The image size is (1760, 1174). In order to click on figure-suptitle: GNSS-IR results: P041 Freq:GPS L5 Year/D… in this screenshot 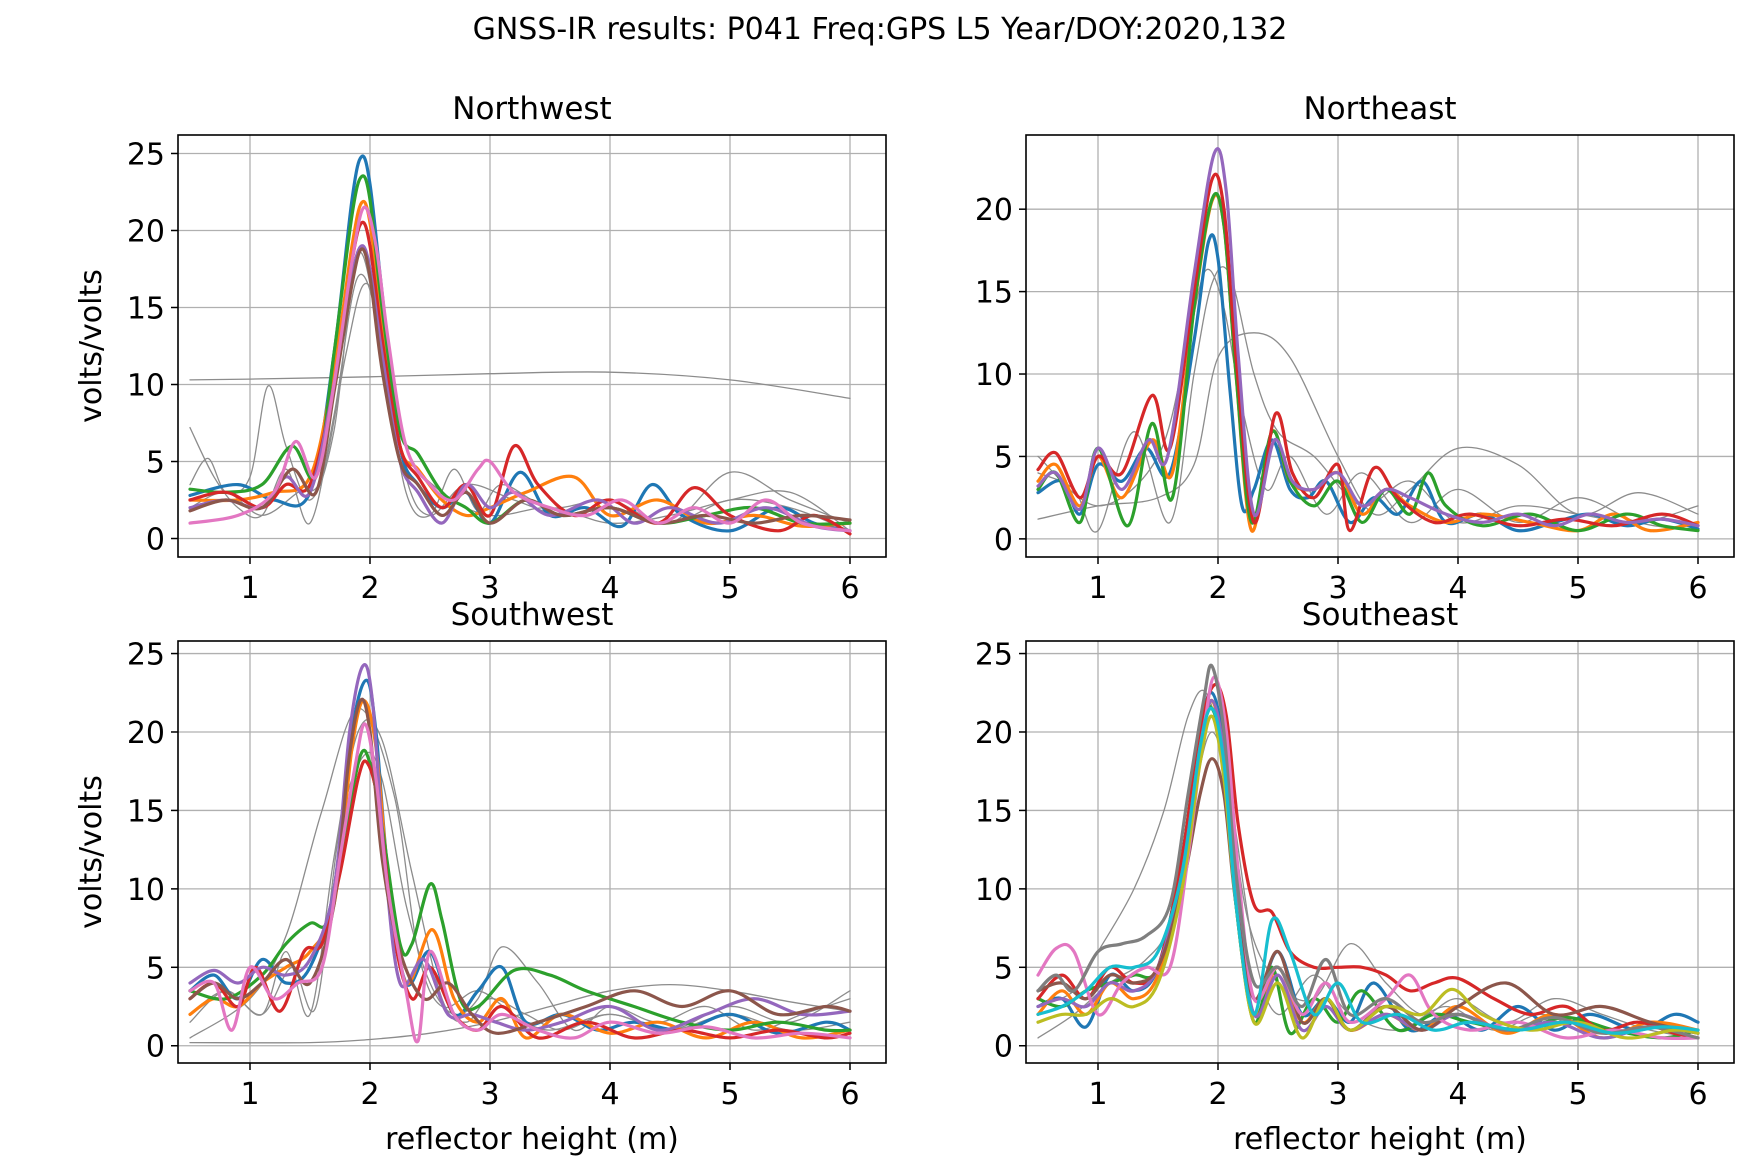, I will do `click(880, 29)`.